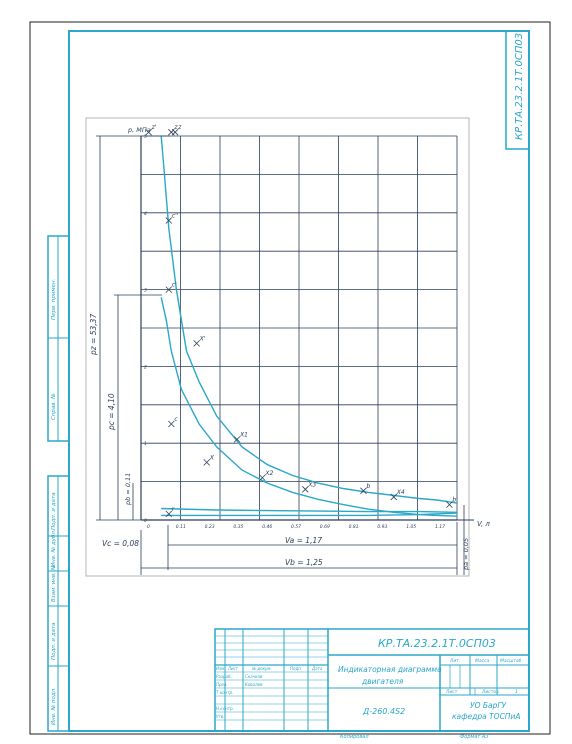  I want to click on dim-pz: pz = 53,37, so click(93, 335).